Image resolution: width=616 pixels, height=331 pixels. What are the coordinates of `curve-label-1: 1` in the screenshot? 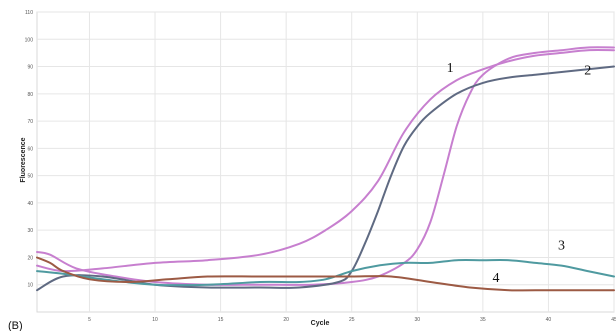 It's located at (450, 68).